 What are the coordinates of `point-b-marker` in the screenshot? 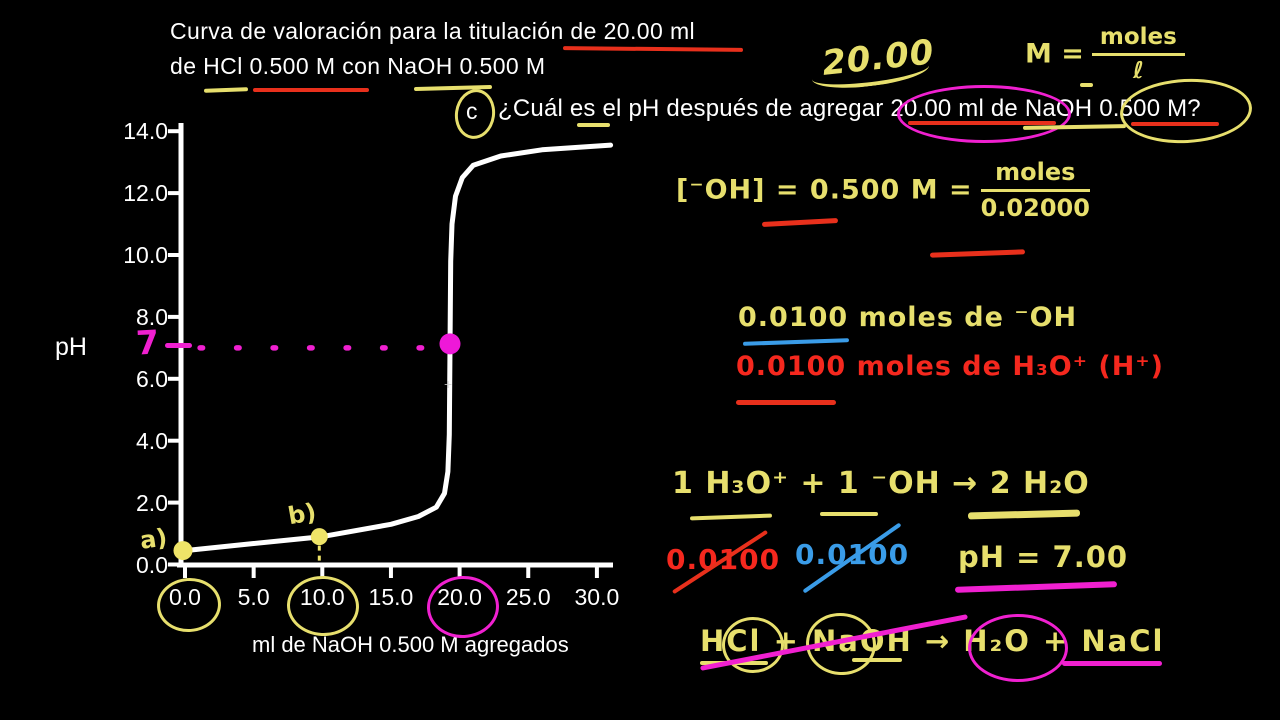 It's located at (319, 537).